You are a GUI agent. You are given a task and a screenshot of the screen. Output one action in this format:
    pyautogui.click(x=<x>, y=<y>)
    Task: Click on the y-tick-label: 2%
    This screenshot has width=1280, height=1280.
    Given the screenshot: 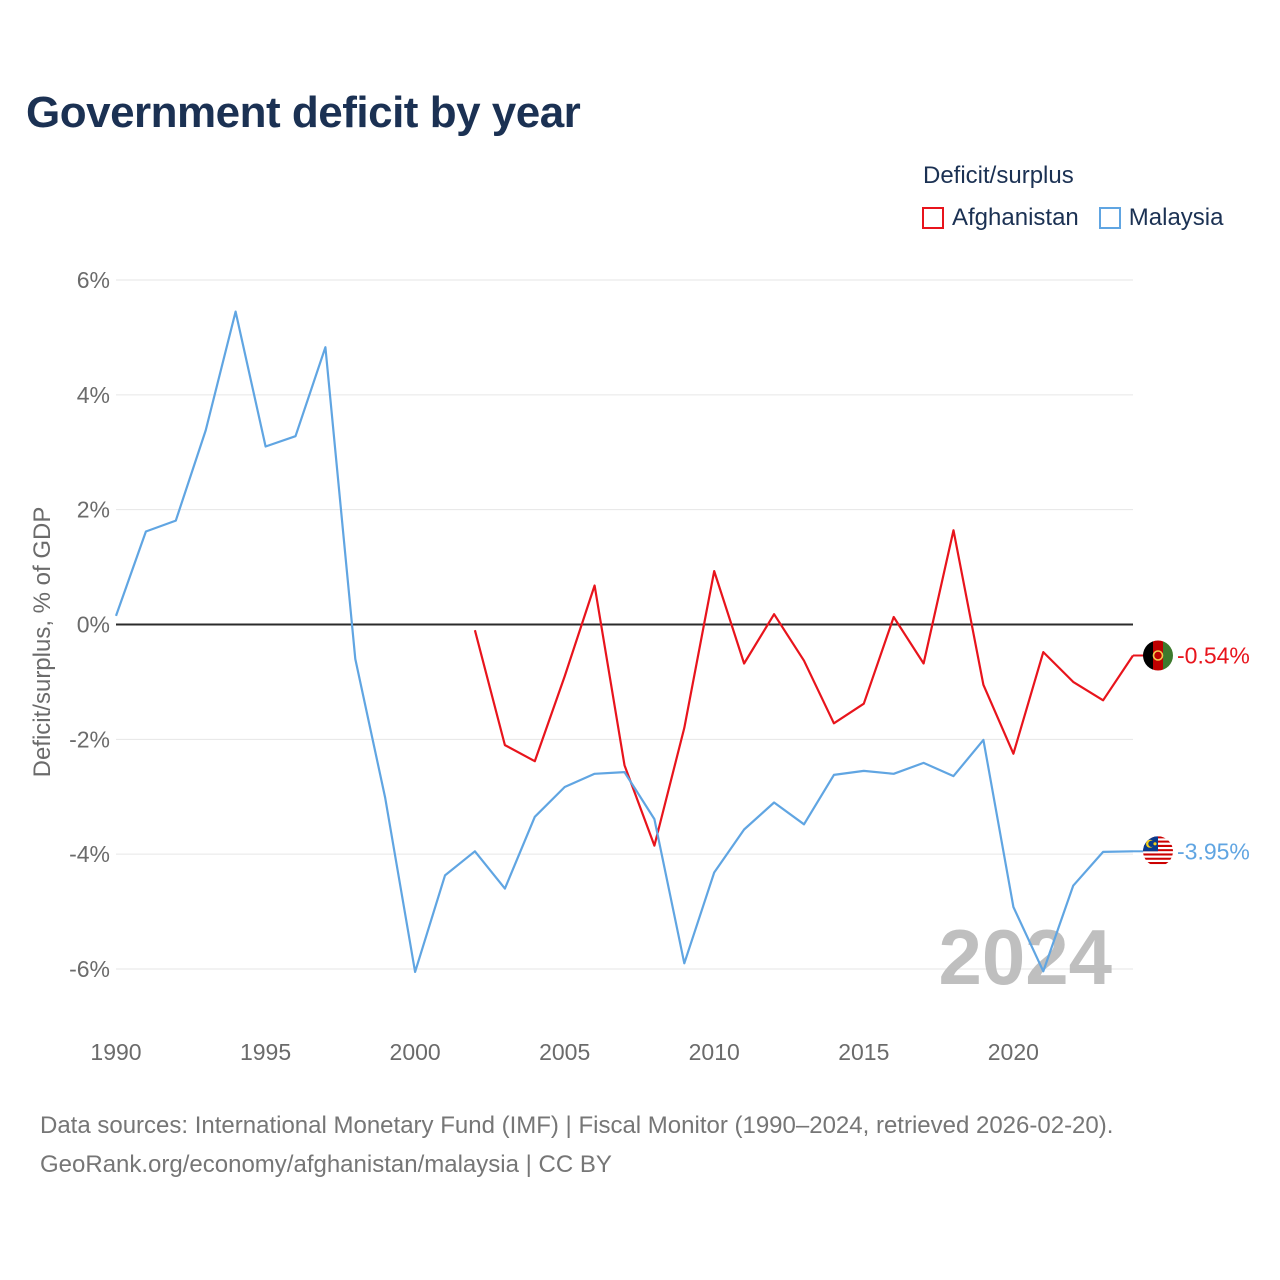 What is the action you would take?
    pyautogui.click(x=93, y=510)
    